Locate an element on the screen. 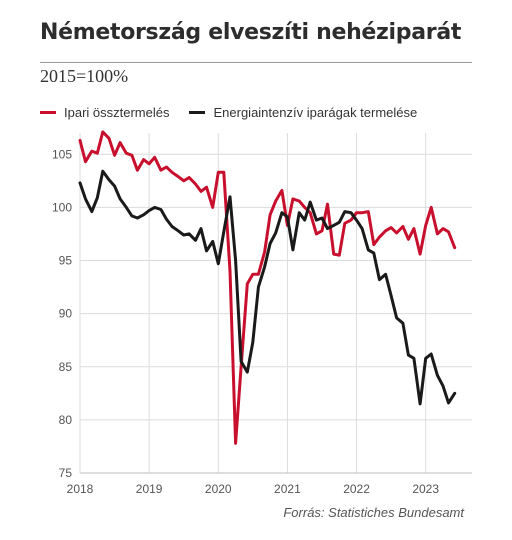 The height and width of the screenshot is (540, 512). y-tick-label: 105 is located at coordinates (62, 154).